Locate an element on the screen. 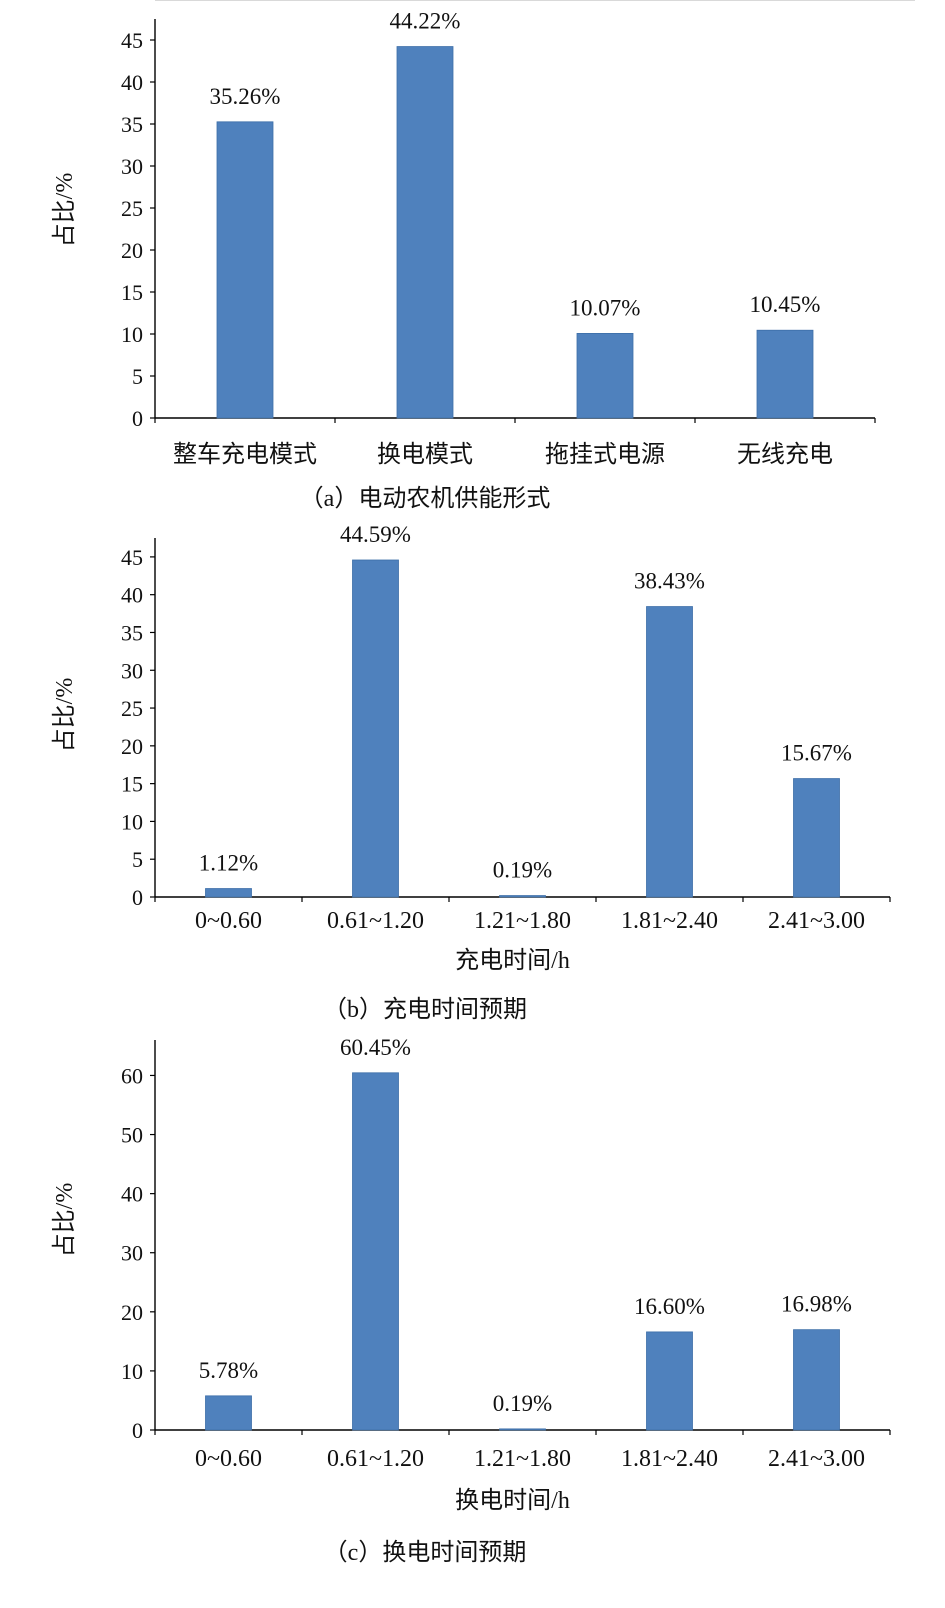 Image resolution: width=945 pixels, height=1608 pixels. data-label: 44.59% is located at coordinates (375, 534).